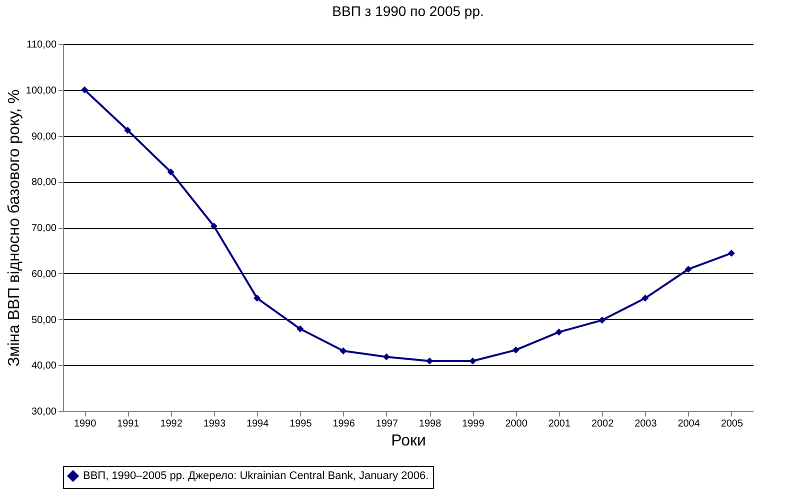 The image size is (801, 500). Describe the element at coordinates (128, 424) in the screenshot. I see `x-tick-label: 1991` at that location.